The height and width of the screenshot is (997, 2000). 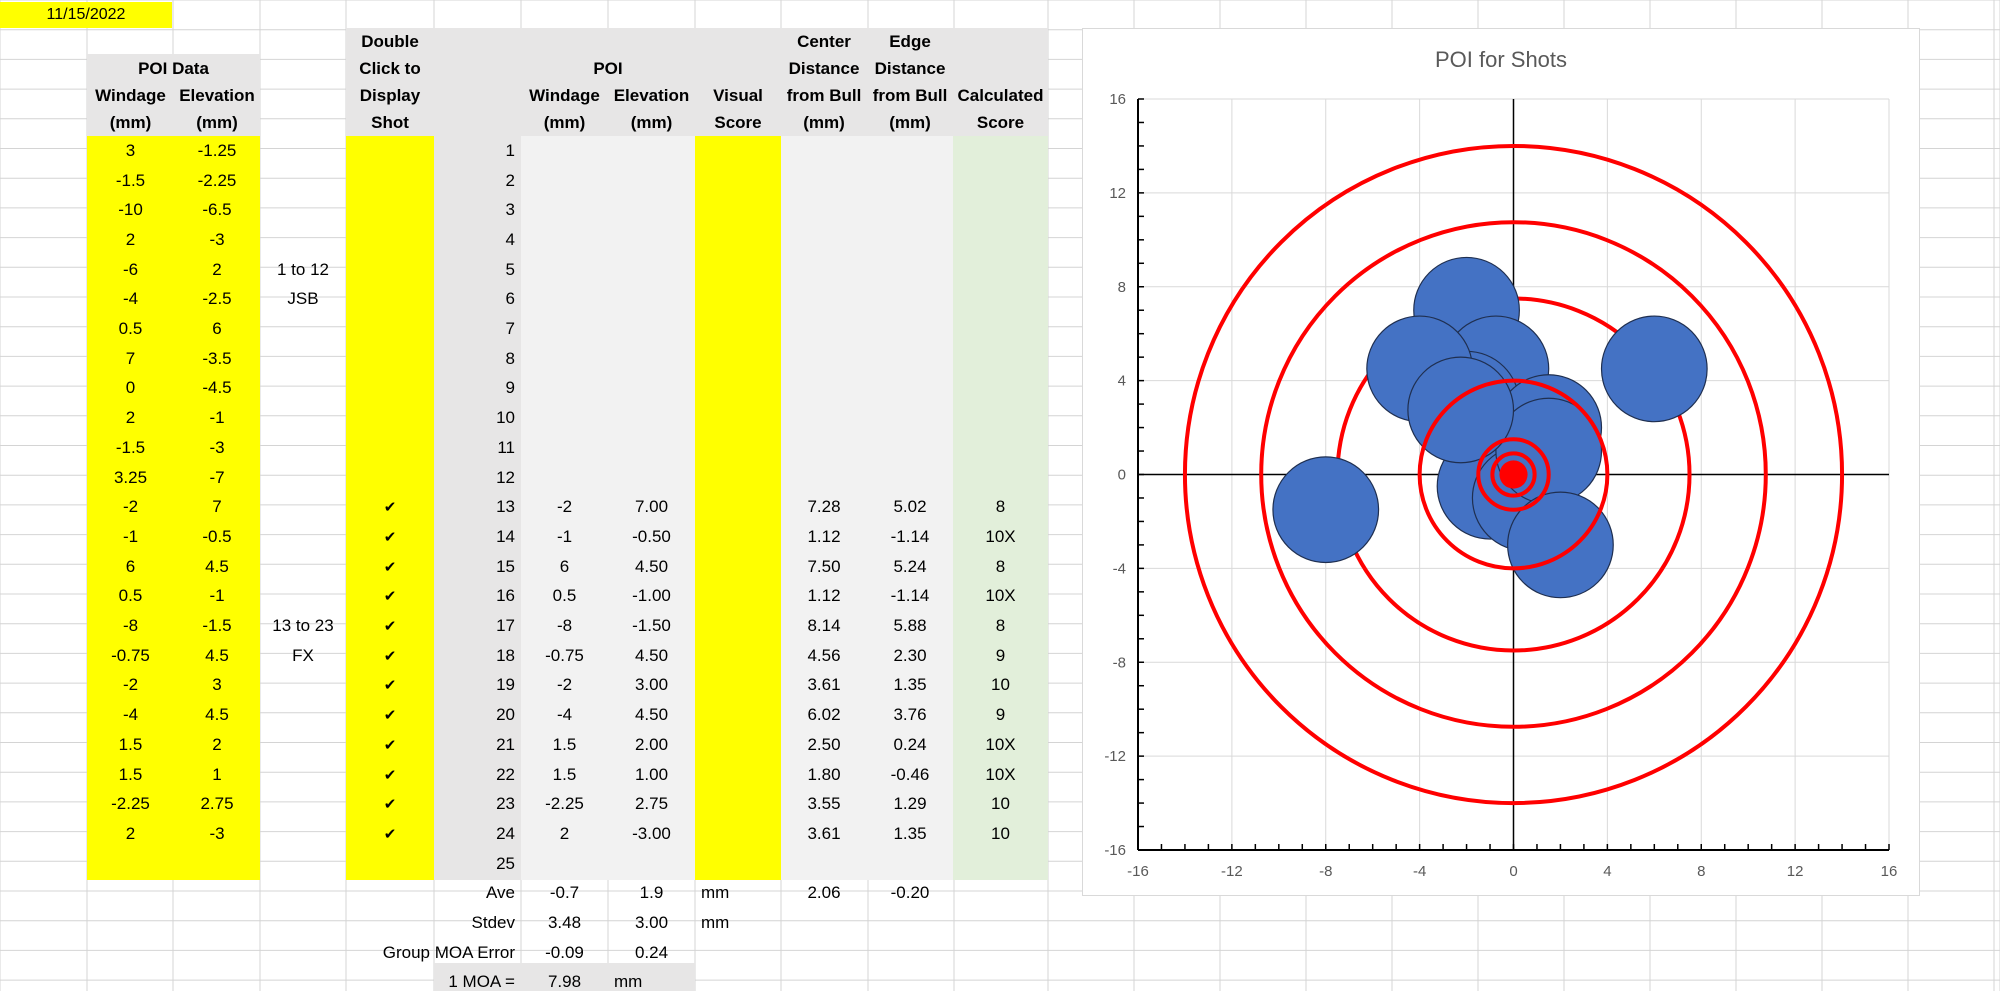 I want to click on moa-error-windage: -0.09, so click(x=564, y=952).